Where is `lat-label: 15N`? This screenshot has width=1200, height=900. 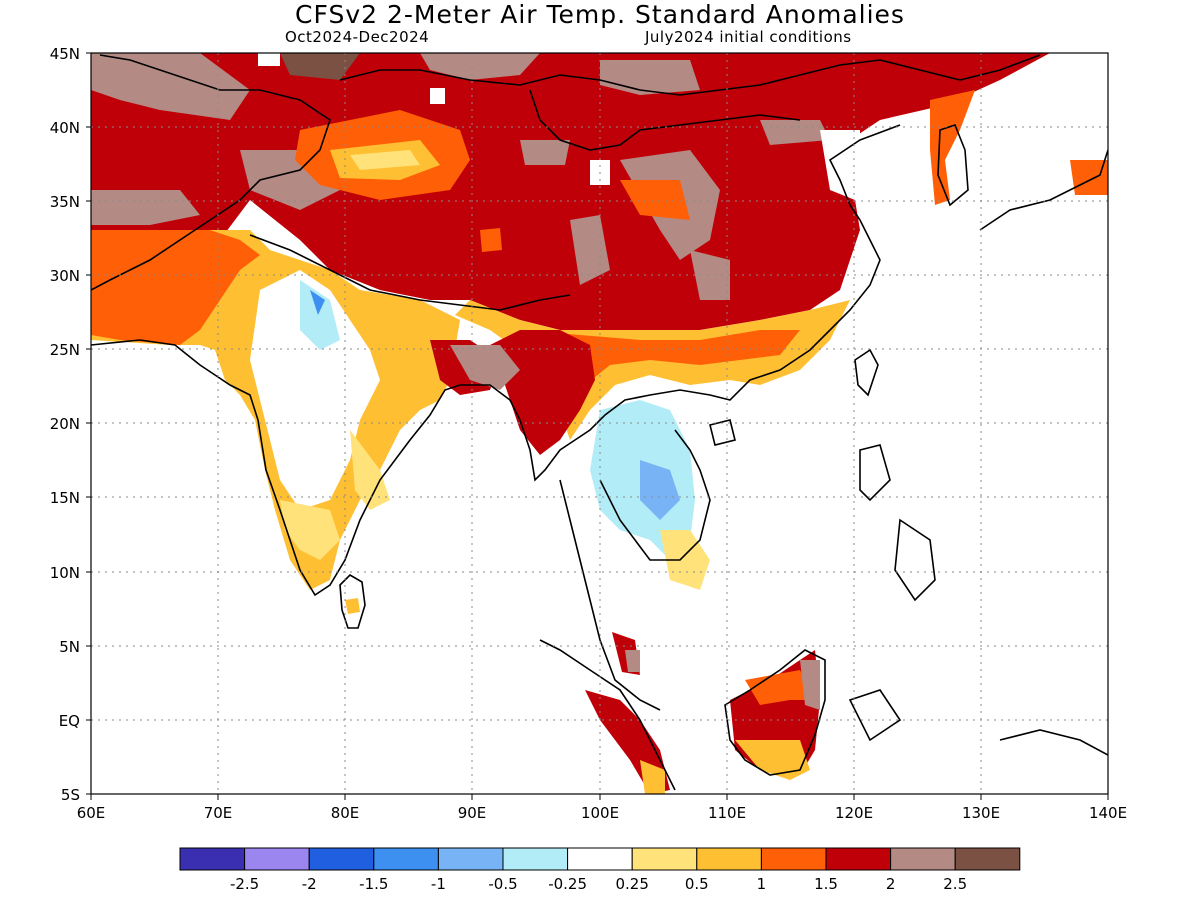
lat-label: 15N is located at coordinates (65, 498).